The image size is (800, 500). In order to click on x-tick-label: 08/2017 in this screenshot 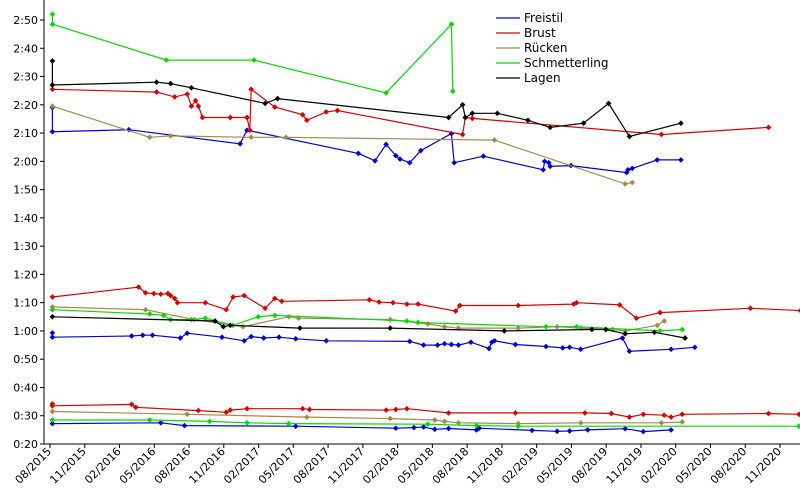, I will do `click(312, 466)`.